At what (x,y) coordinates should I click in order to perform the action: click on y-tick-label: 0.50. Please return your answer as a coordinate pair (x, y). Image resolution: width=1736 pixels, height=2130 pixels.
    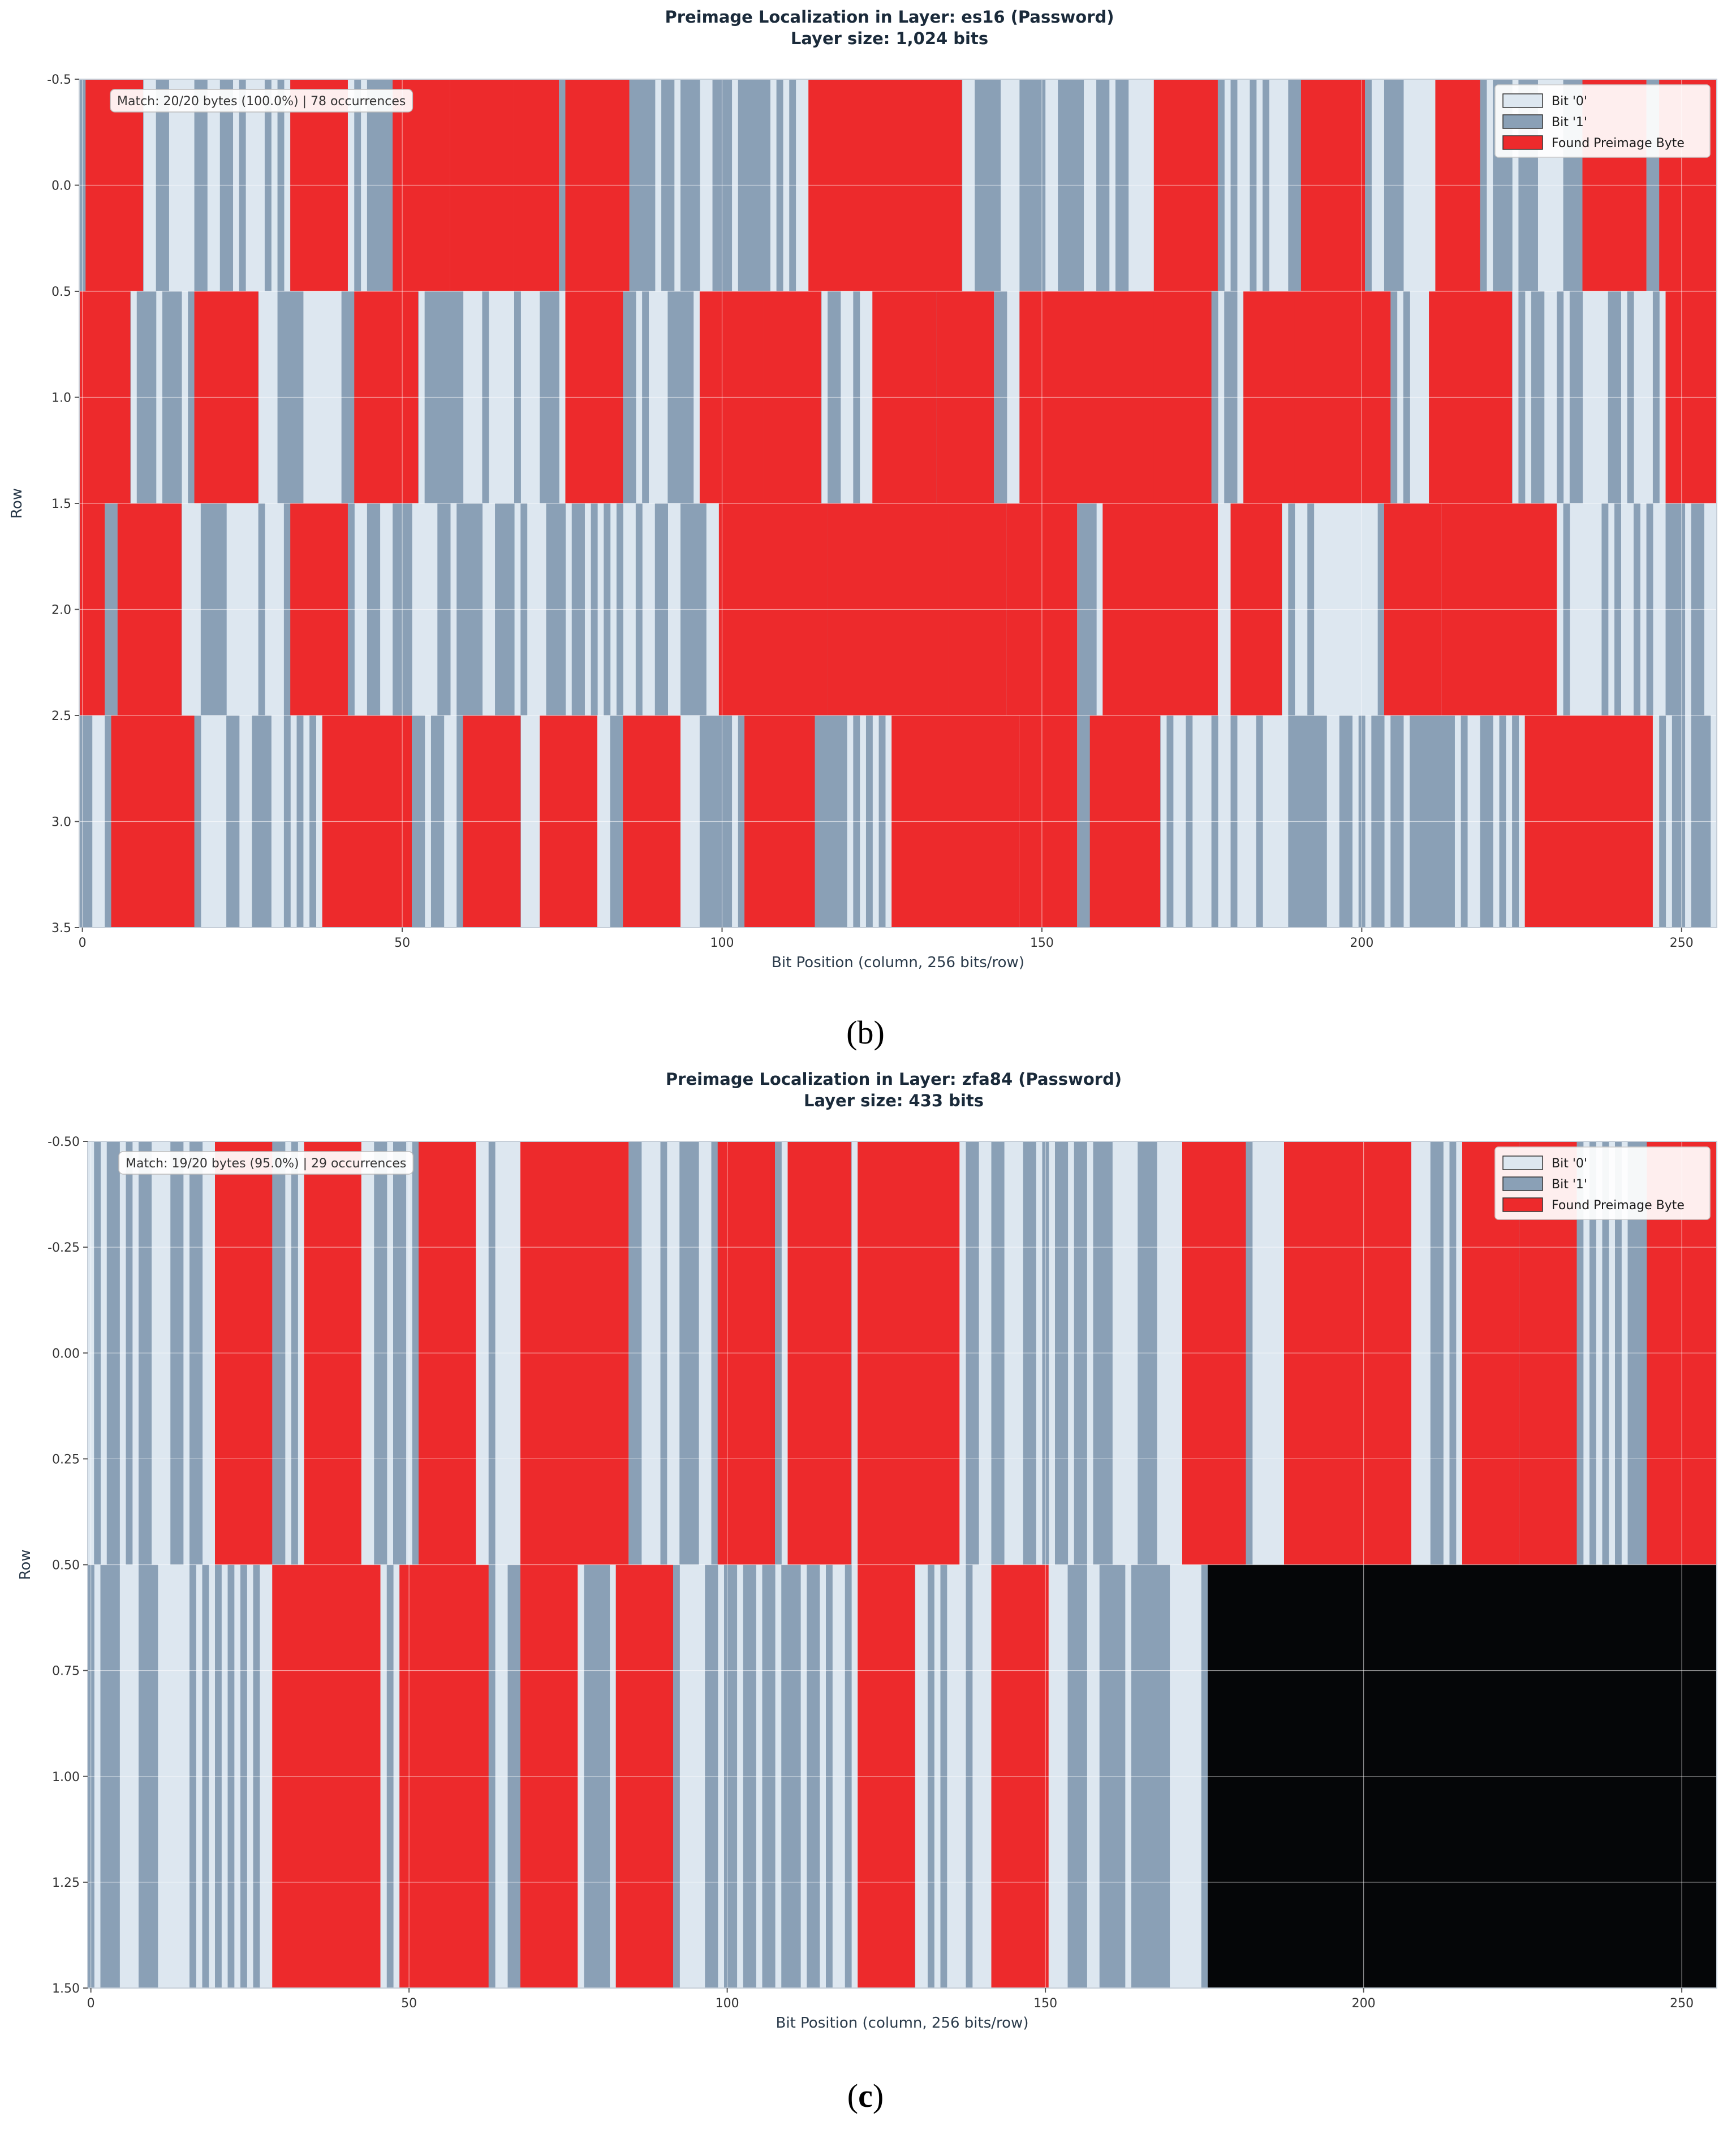
    Looking at the image, I should click on (66, 1566).